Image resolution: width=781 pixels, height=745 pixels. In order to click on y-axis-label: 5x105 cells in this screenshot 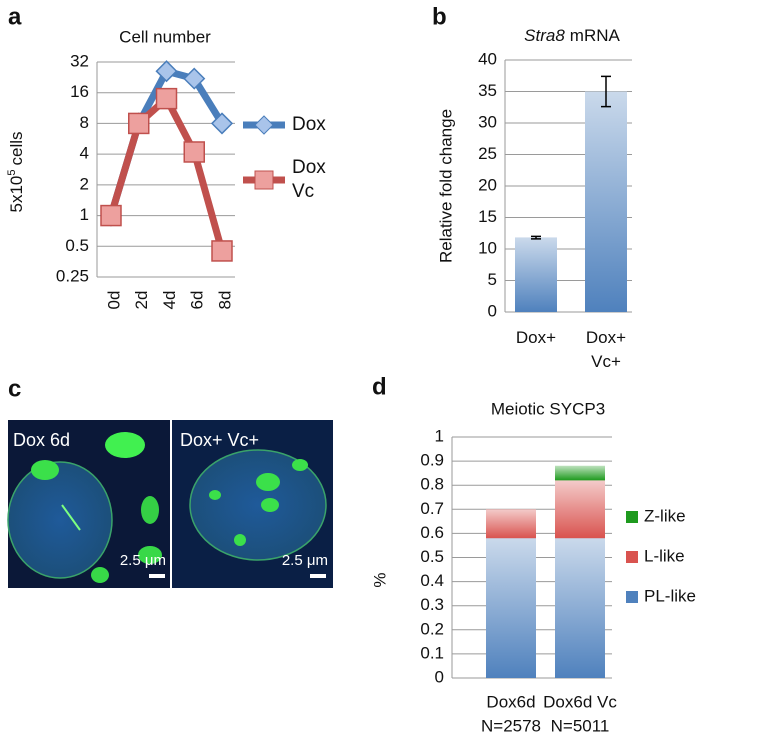, I will do `click(16, 171)`.